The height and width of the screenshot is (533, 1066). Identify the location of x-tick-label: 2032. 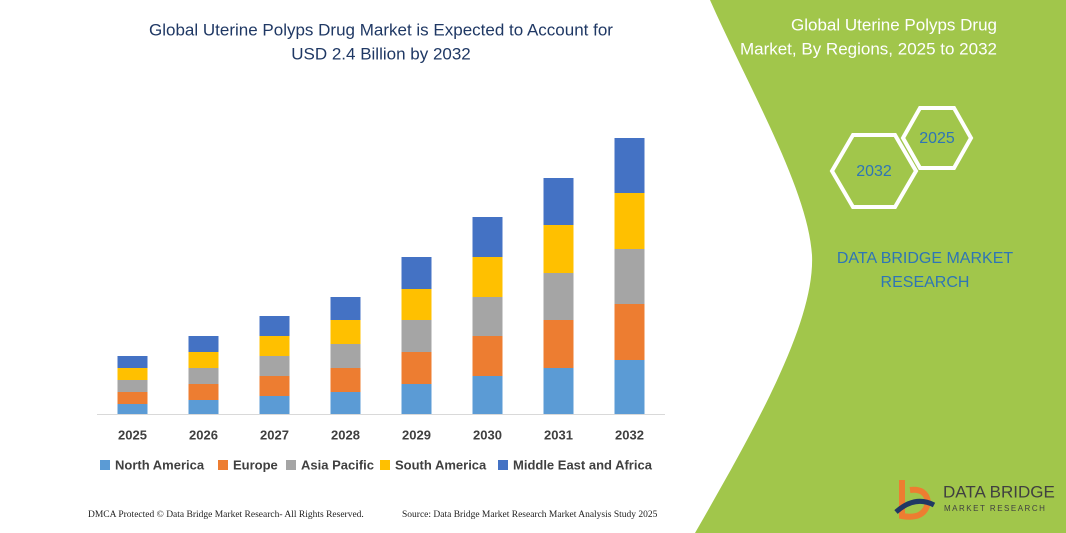
(629, 434).